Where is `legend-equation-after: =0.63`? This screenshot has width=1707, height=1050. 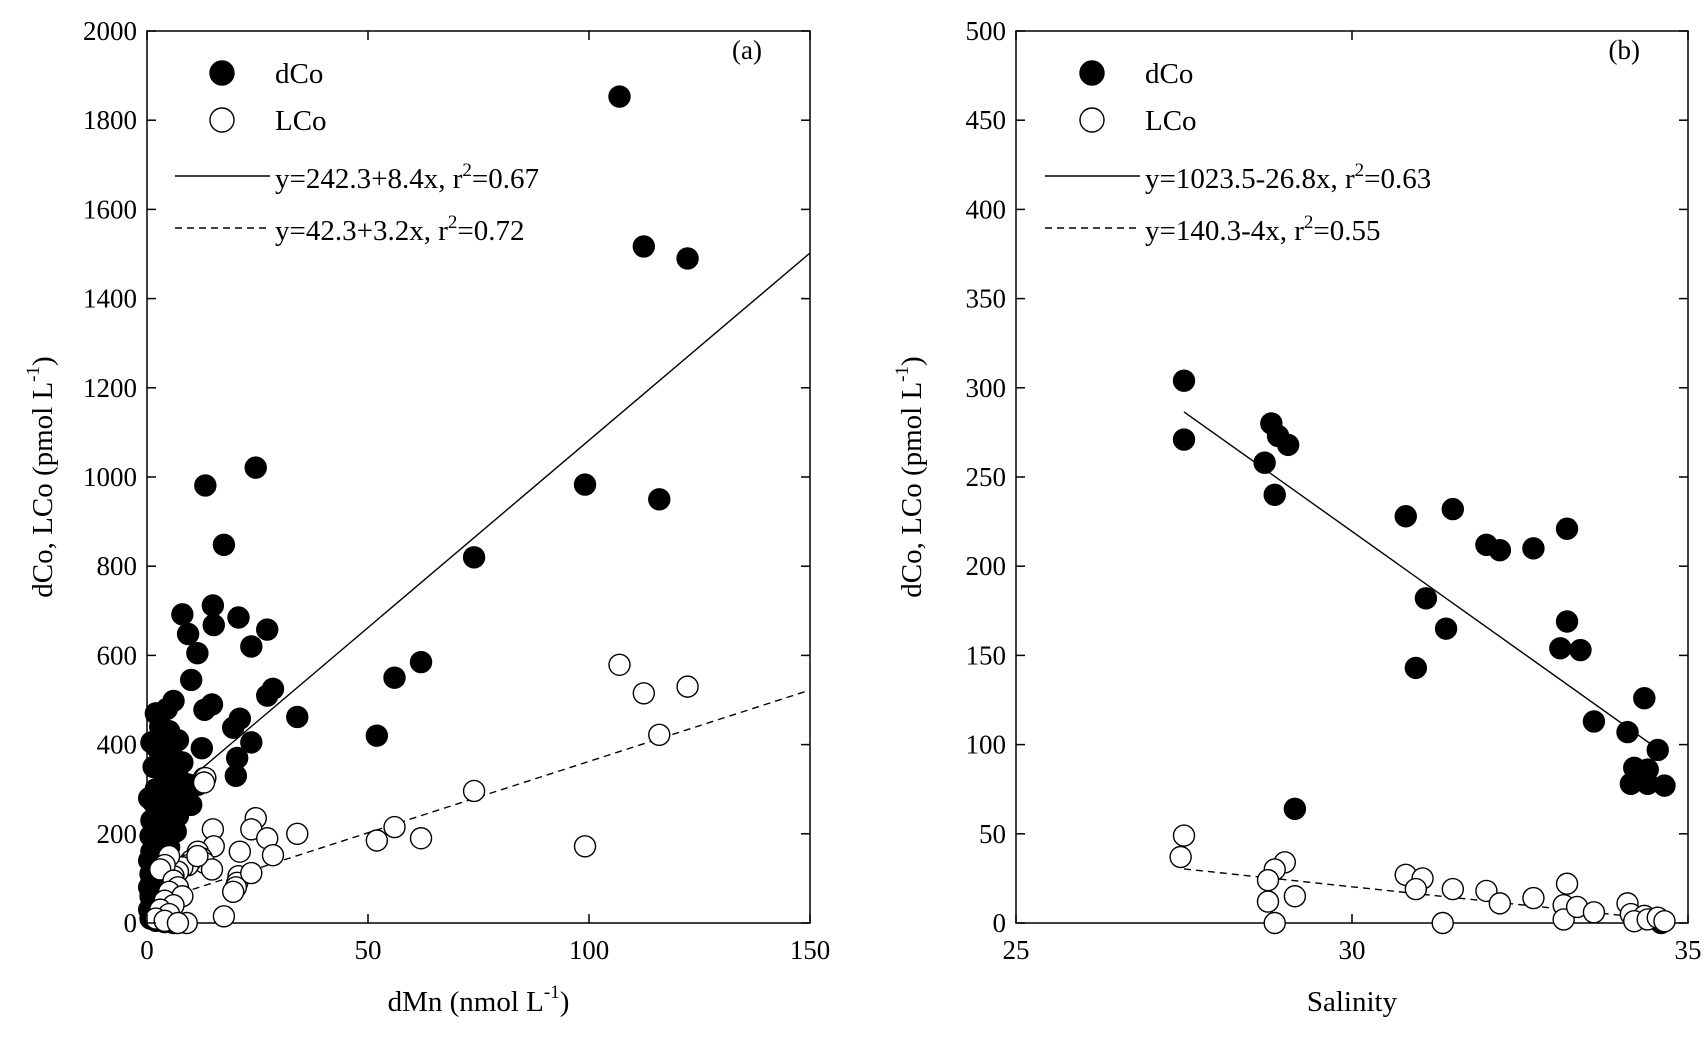 legend-equation-after: =0.63 is located at coordinates (1397, 179).